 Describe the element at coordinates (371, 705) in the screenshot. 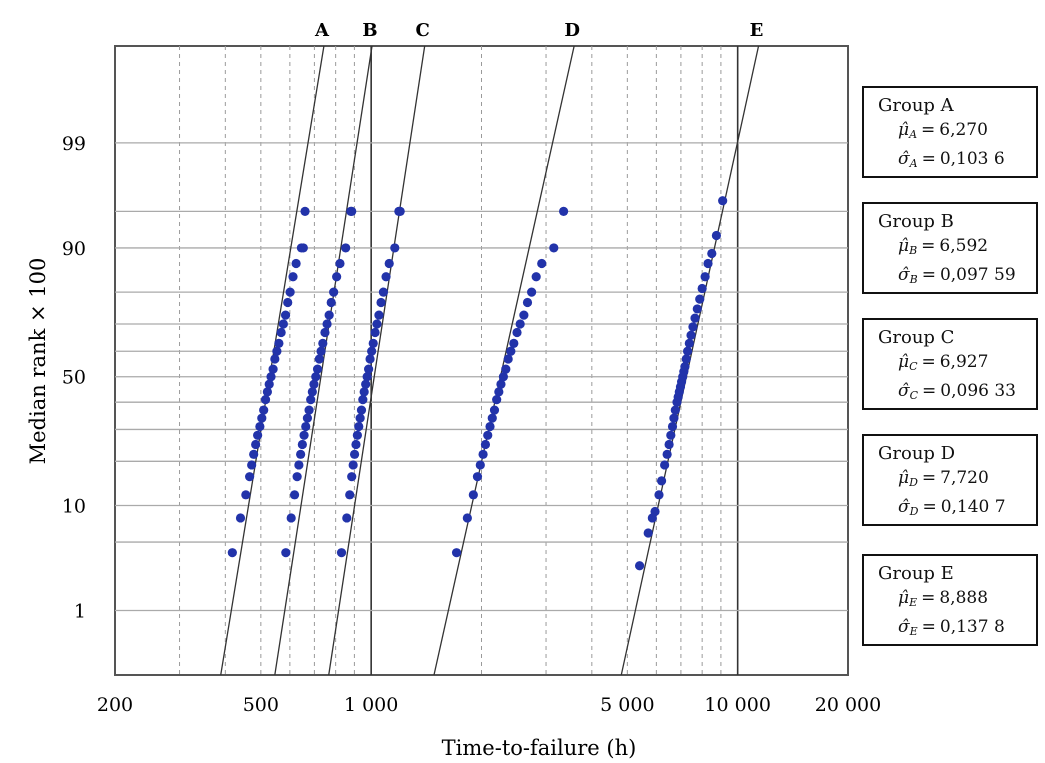

I see `x-tick-label: 1 000` at that location.